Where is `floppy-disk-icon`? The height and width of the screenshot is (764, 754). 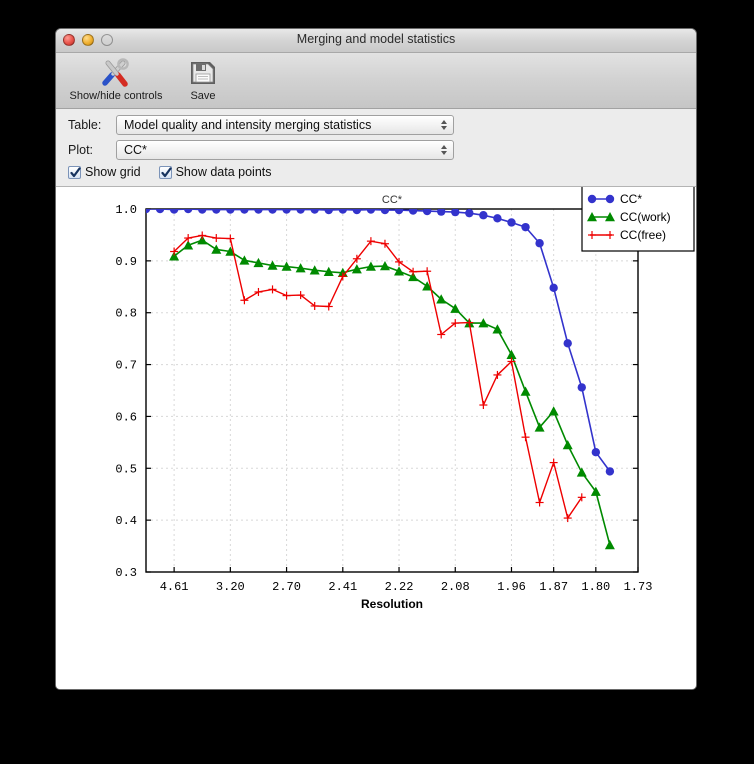 floppy-disk-icon is located at coordinates (203, 72).